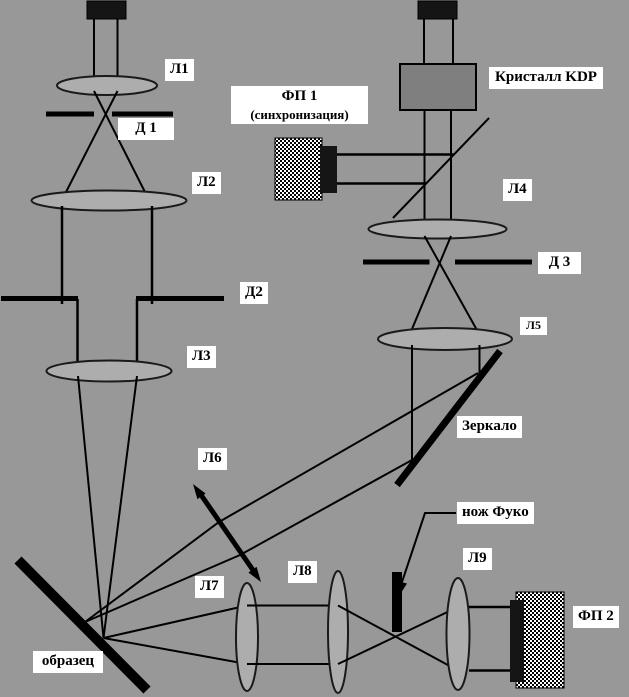 The height and width of the screenshot is (697, 629). I want to click on label-lens-L8: Л8, so click(302, 572).